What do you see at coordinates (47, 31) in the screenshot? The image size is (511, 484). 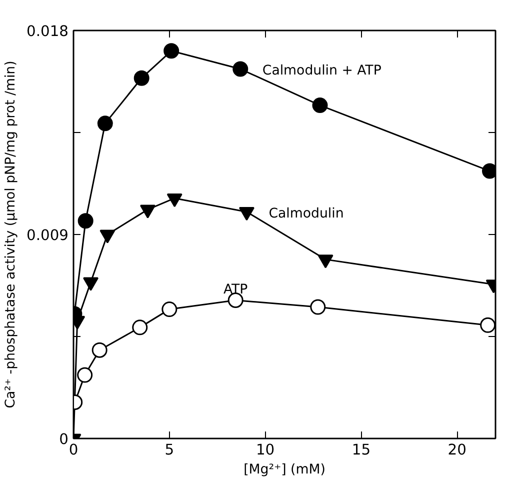 I see `y-tick-label: 0.018` at bounding box center [47, 31].